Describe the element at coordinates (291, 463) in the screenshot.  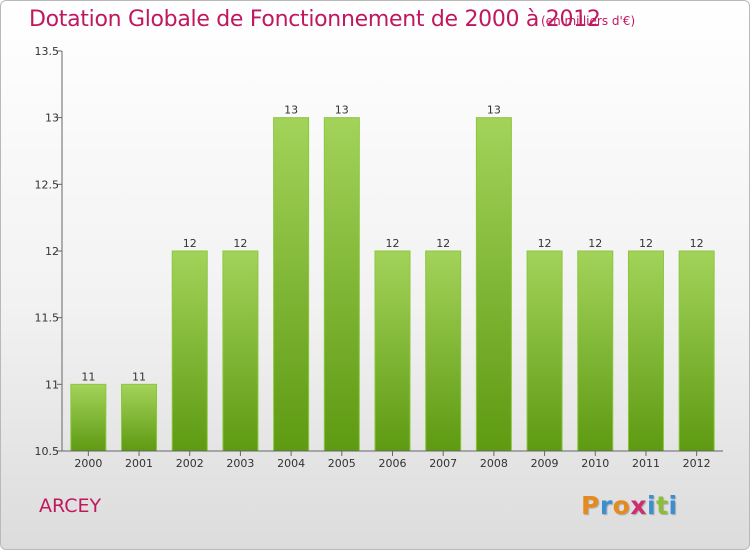
I see `x-tick-label: 2004` at that location.